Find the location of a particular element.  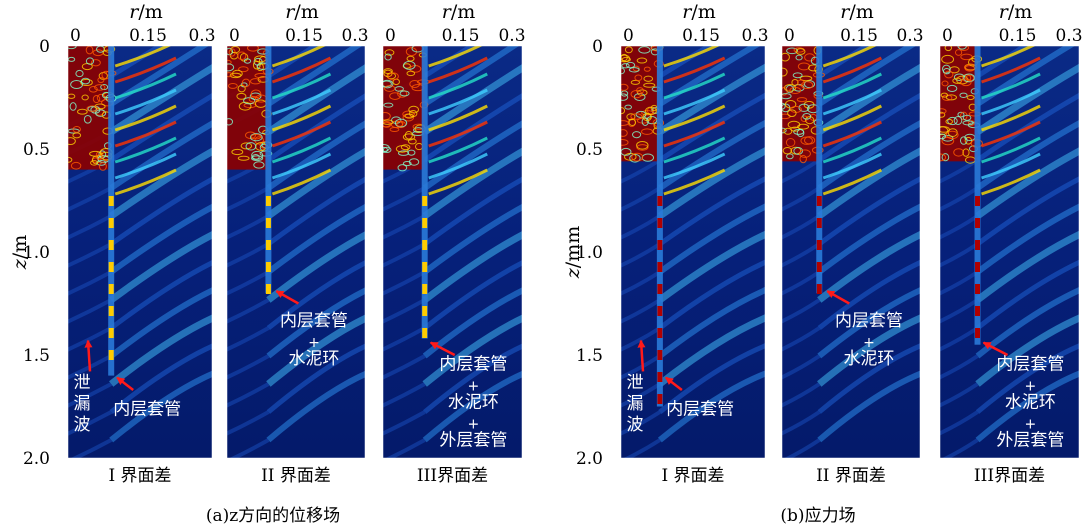

y-tick-label: 0 is located at coordinates (597, 47).